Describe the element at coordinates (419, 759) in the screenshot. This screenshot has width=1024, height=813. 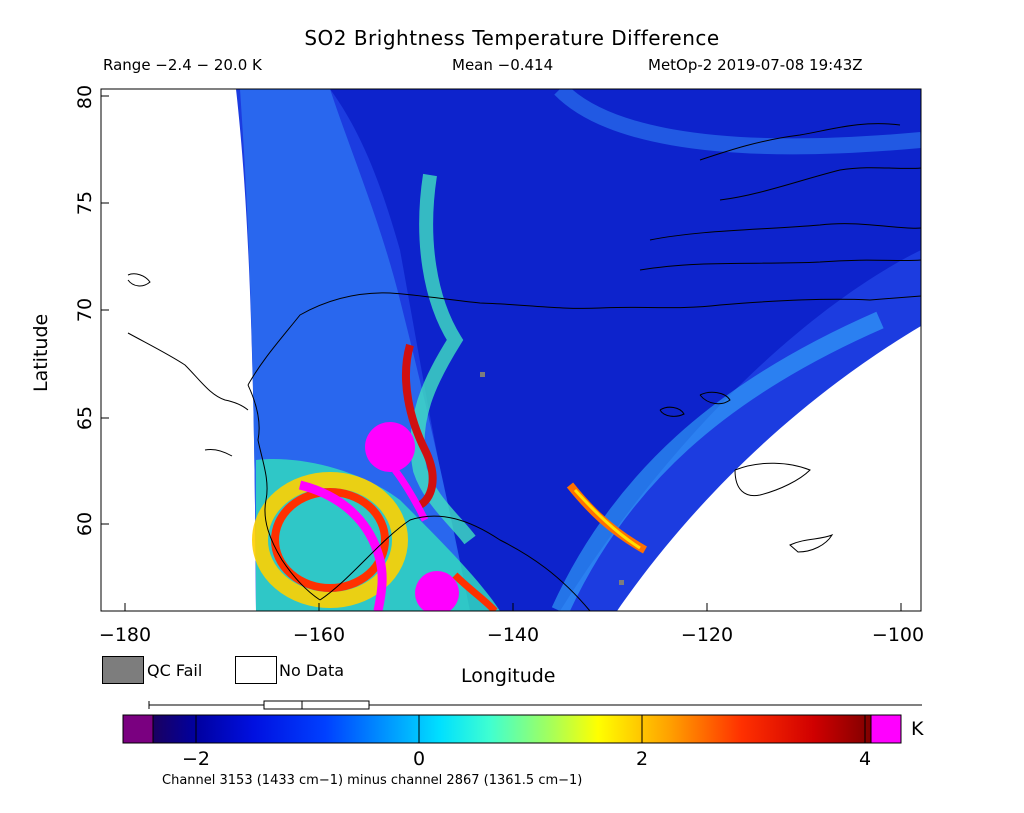
I see `colorbar-tick-label: 0` at that location.